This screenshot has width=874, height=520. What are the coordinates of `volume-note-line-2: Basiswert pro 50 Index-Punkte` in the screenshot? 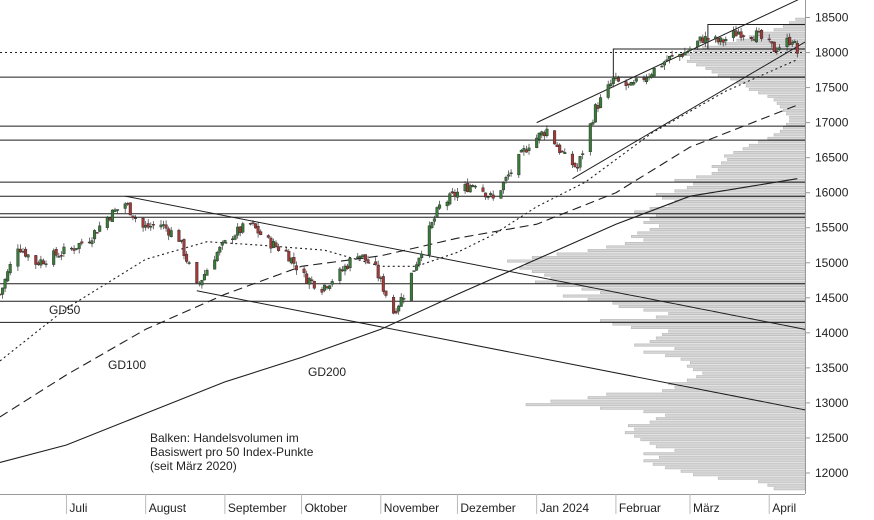 It's located at (232, 452).